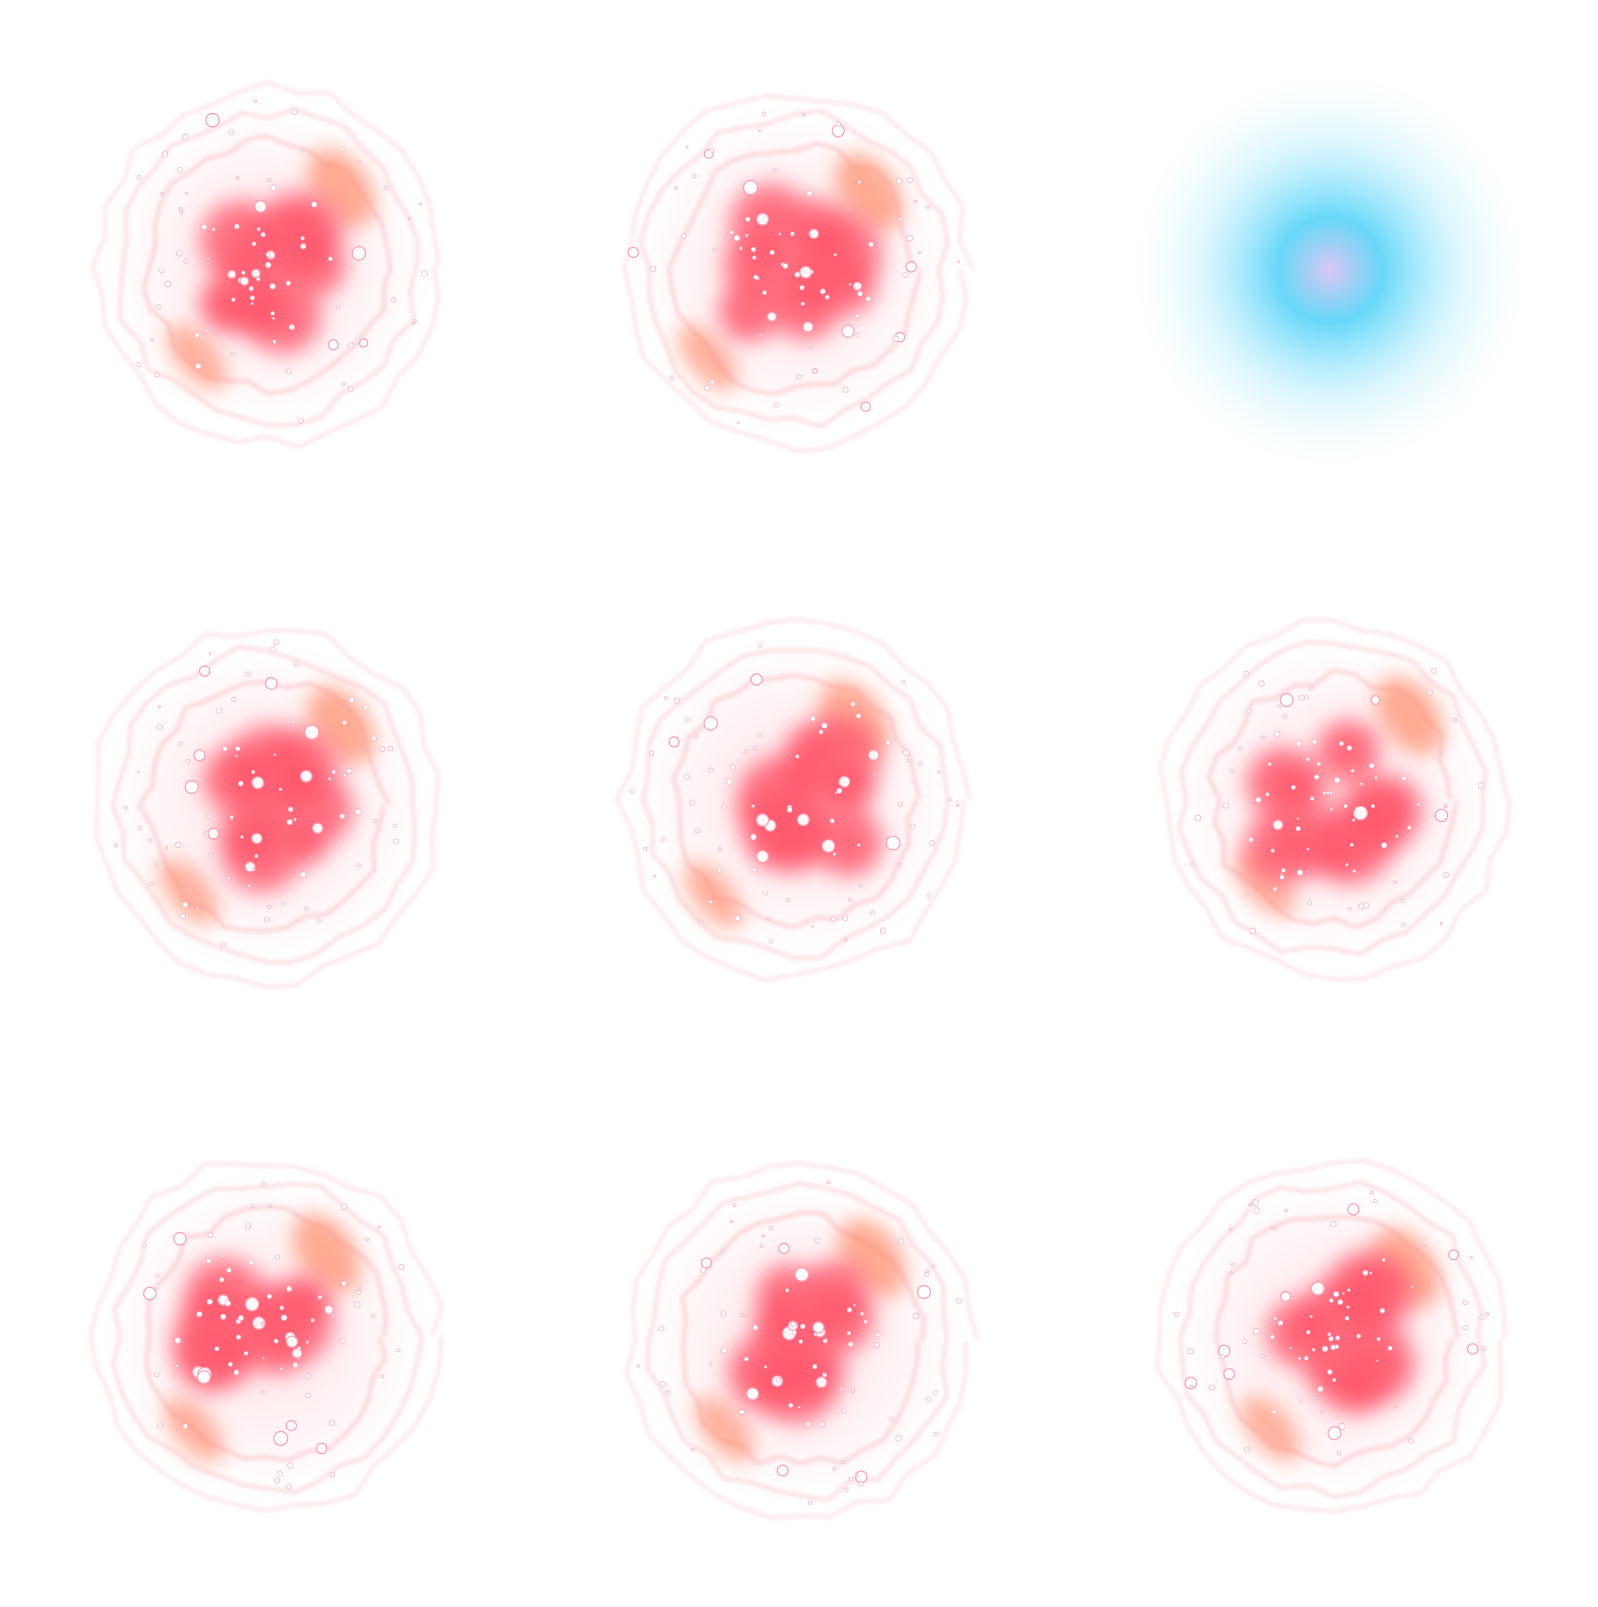 This screenshot has width=1598, height=1607. Describe the element at coordinates (1330, 267) in the screenshot. I see `glow-orb-sprite` at that location.